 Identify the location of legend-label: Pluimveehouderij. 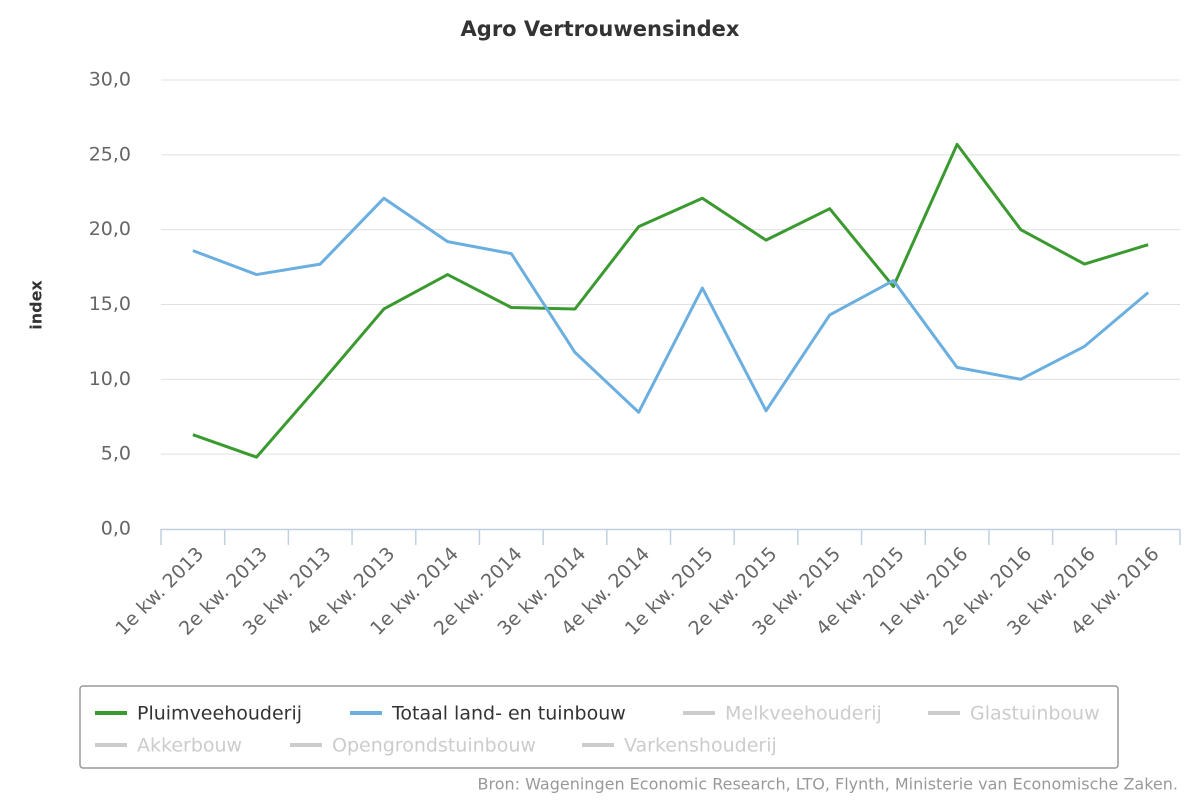
(219, 714).